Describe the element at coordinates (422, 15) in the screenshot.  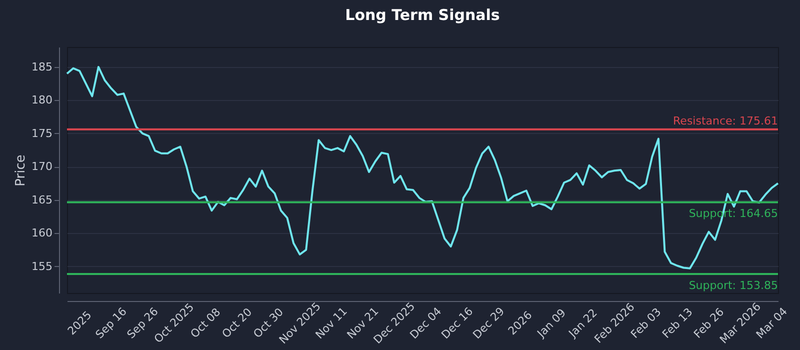
I see `chart-title: Long Term Signals` at that location.